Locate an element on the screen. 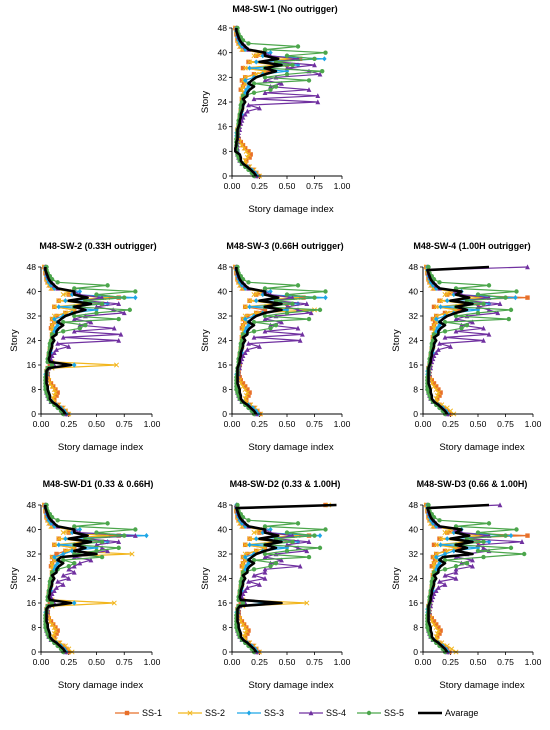  chart-title: M48-SW-2 (0.33H outrigger) is located at coordinates (97, 246).